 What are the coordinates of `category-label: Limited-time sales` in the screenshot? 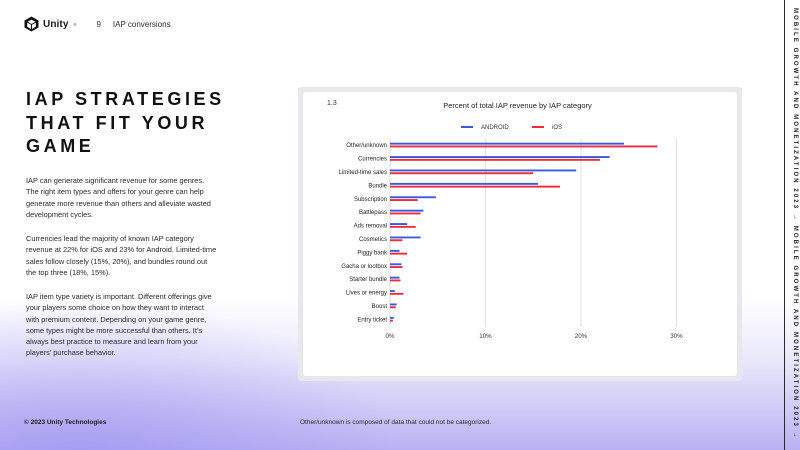 It's located at (363, 173).